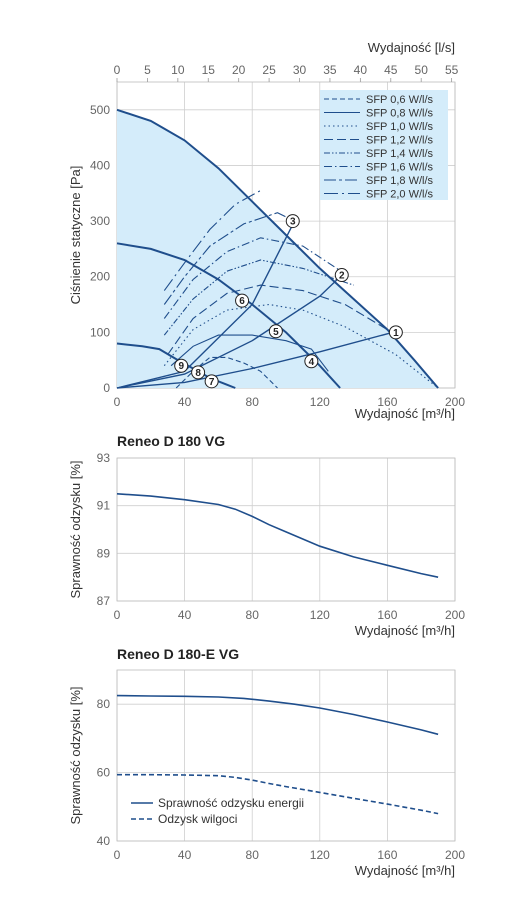 Image resolution: width=520 pixels, height=909 pixels. Describe the element at coordinates (104, 458) in the screenshot. I see `y-tick-label: 93` at that location.